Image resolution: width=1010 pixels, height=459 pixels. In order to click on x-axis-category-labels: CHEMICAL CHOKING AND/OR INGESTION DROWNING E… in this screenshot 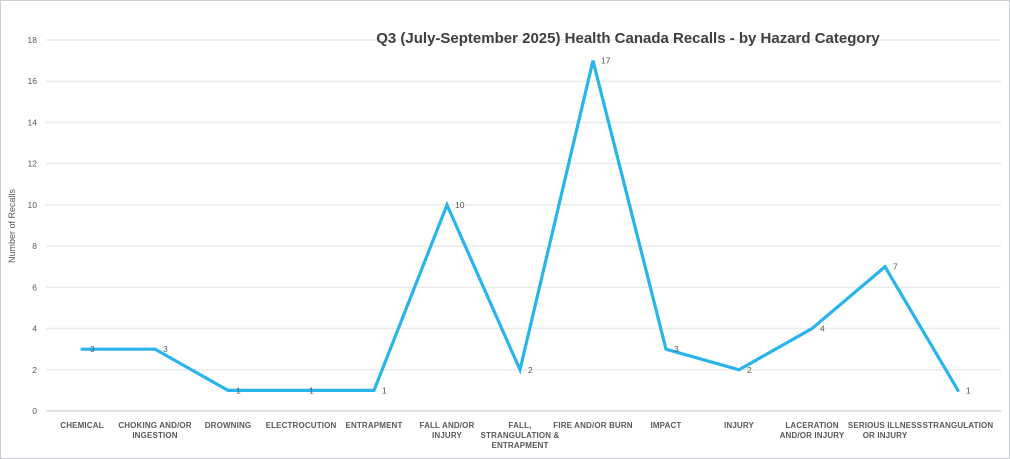, I will do `click(526, 435)`.